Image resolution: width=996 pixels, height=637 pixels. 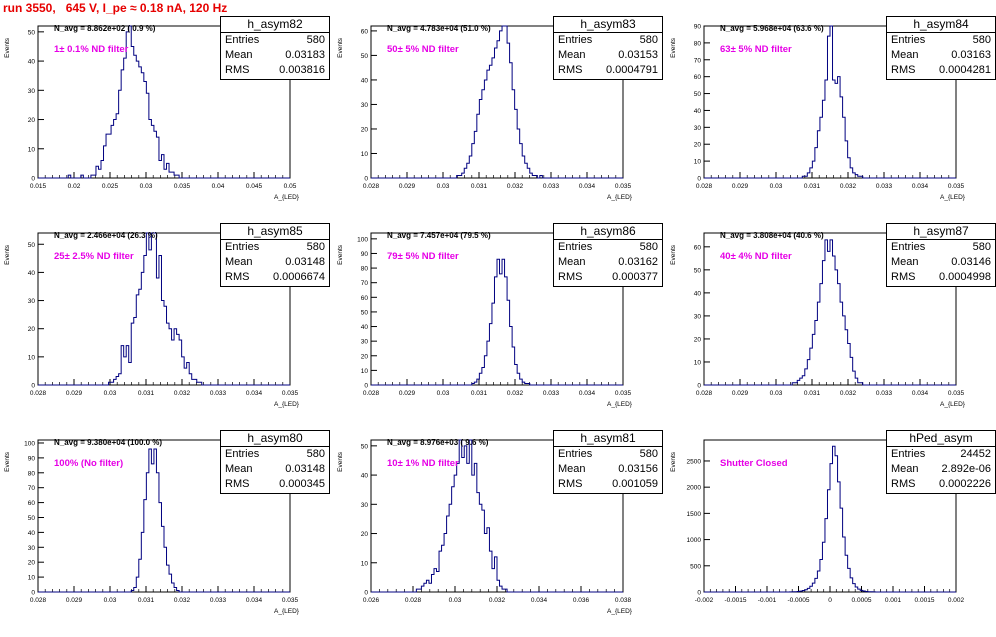 What do you see at coordinates (694, 488) in the screenshot?
I see `y-tick-label: 2000` at bounding box center [694, 488].